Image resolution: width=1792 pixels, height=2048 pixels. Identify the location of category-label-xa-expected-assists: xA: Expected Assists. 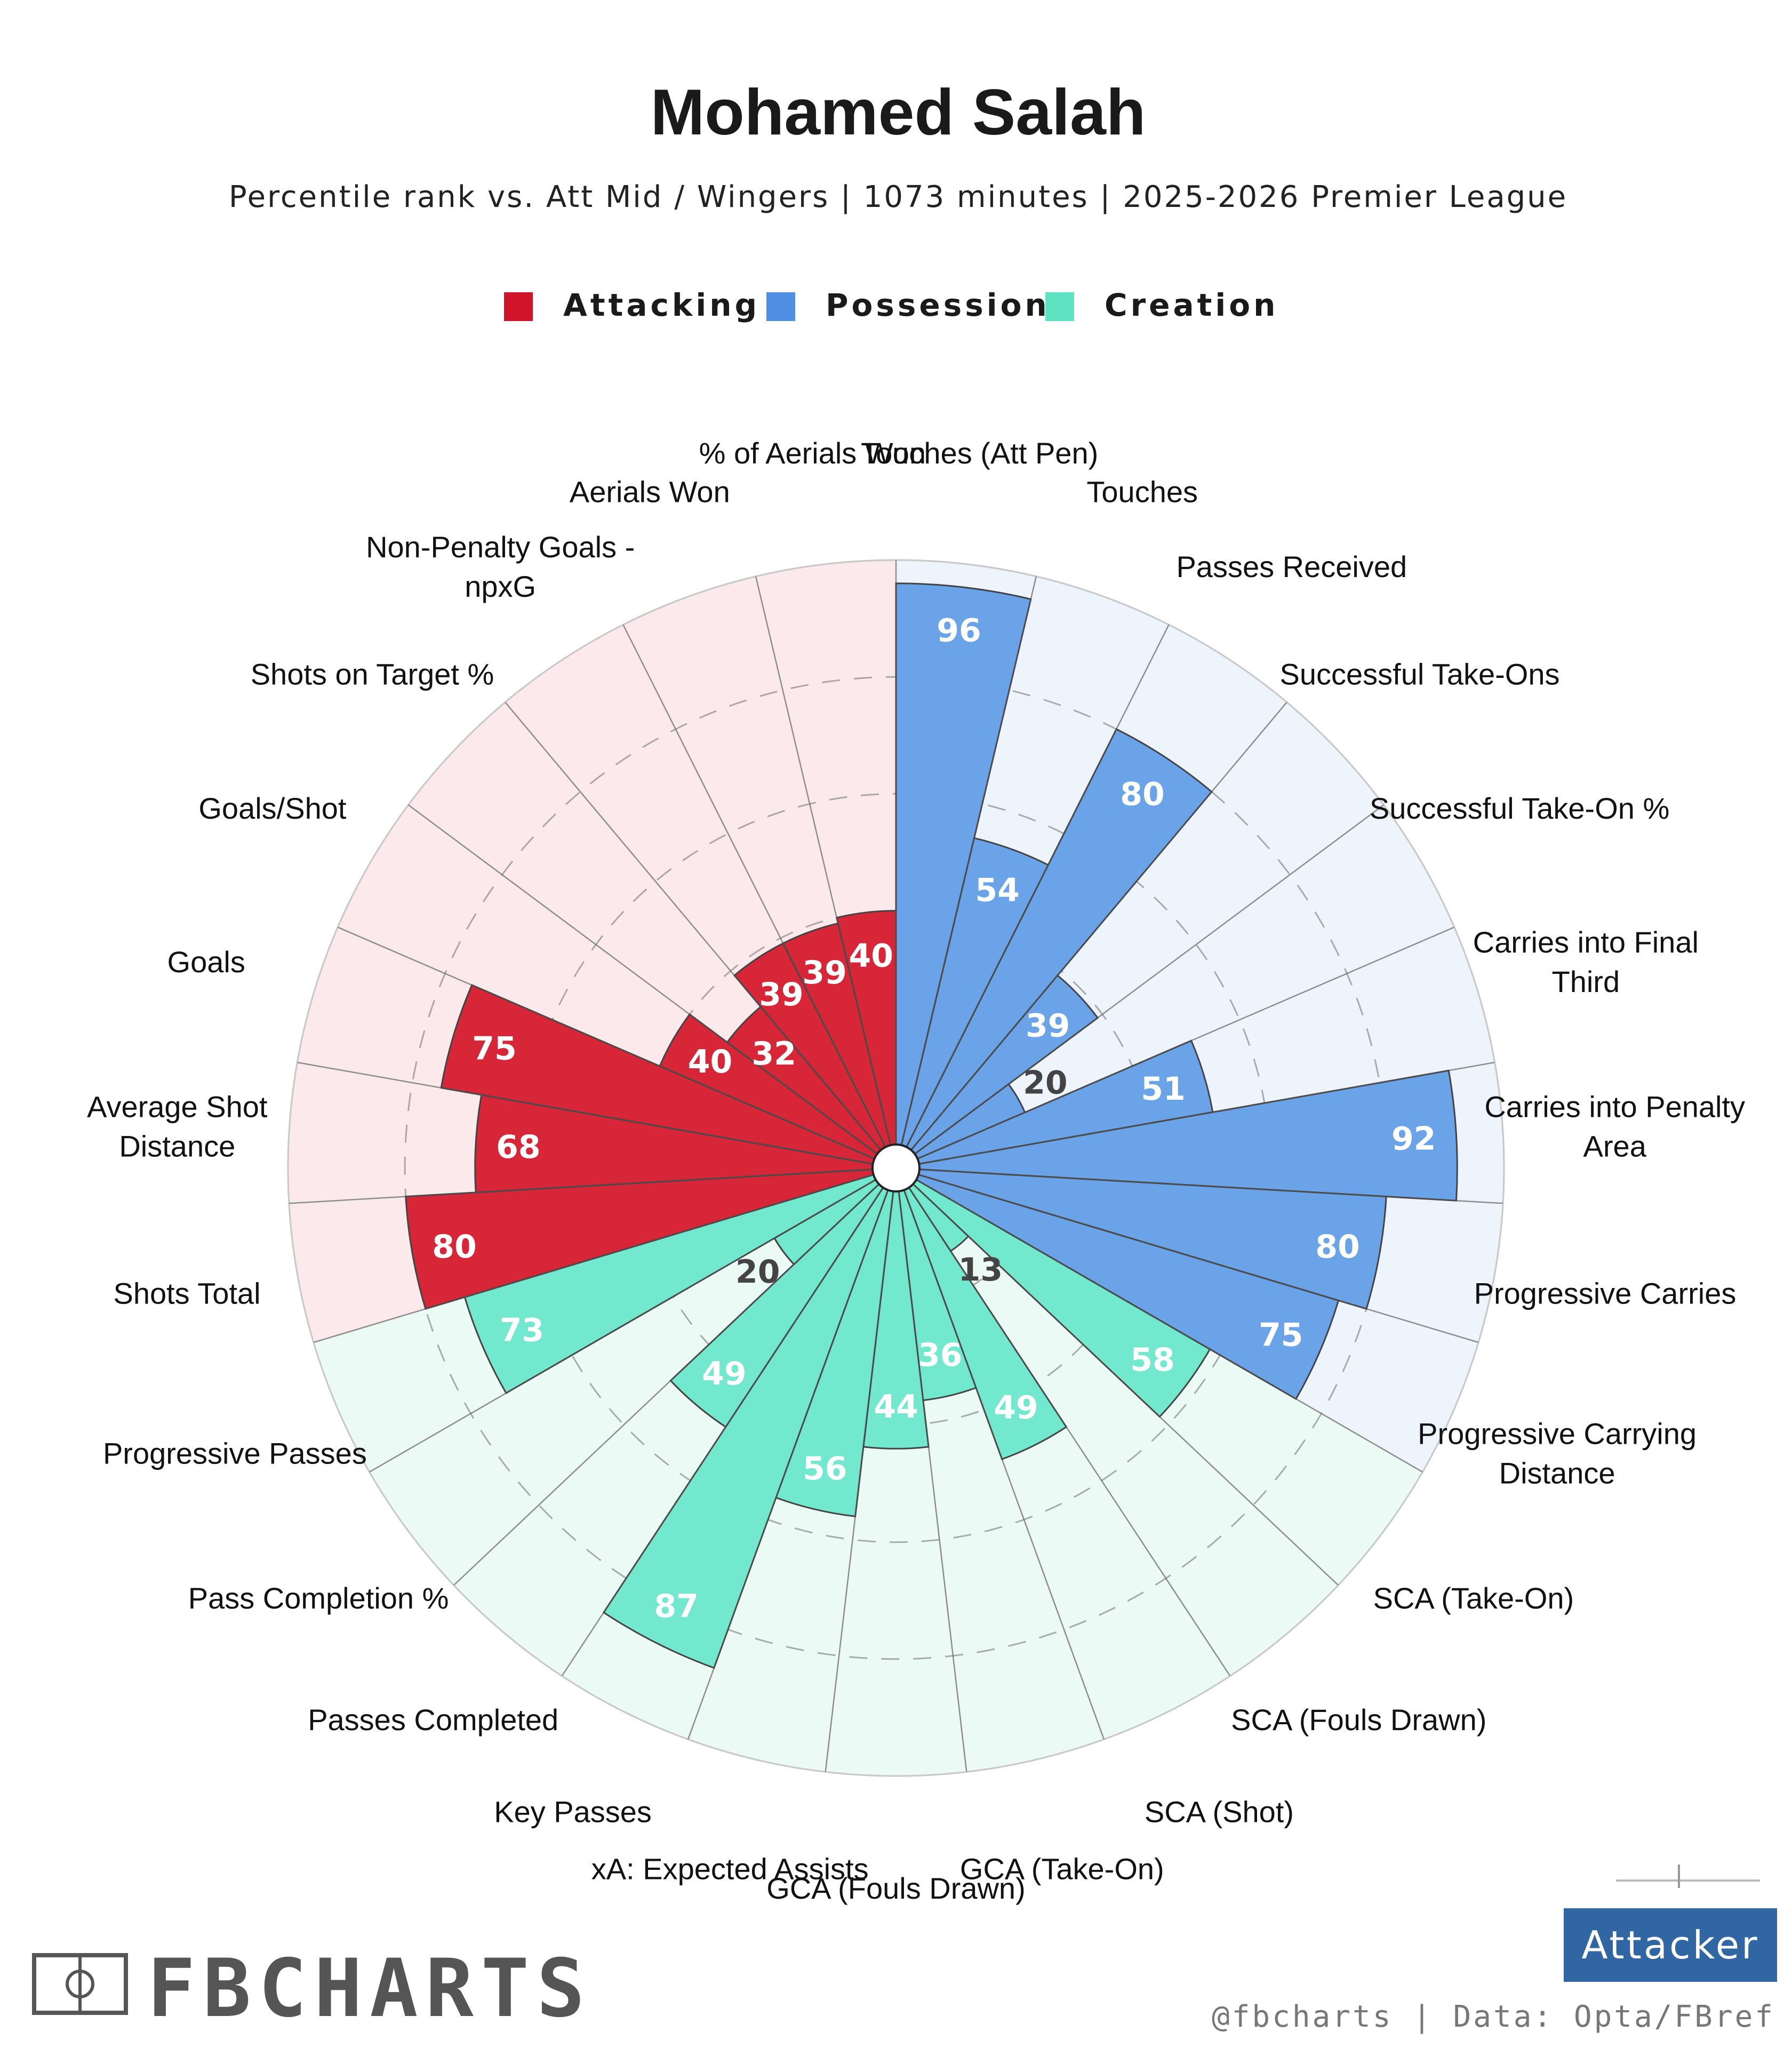
(730, 1869).